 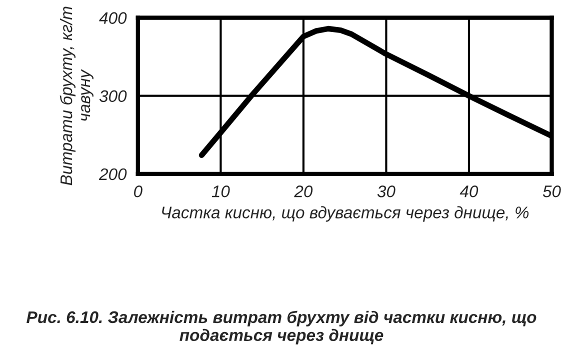 I want to click on y-tick-label: 400, so click(x=113, y=18).